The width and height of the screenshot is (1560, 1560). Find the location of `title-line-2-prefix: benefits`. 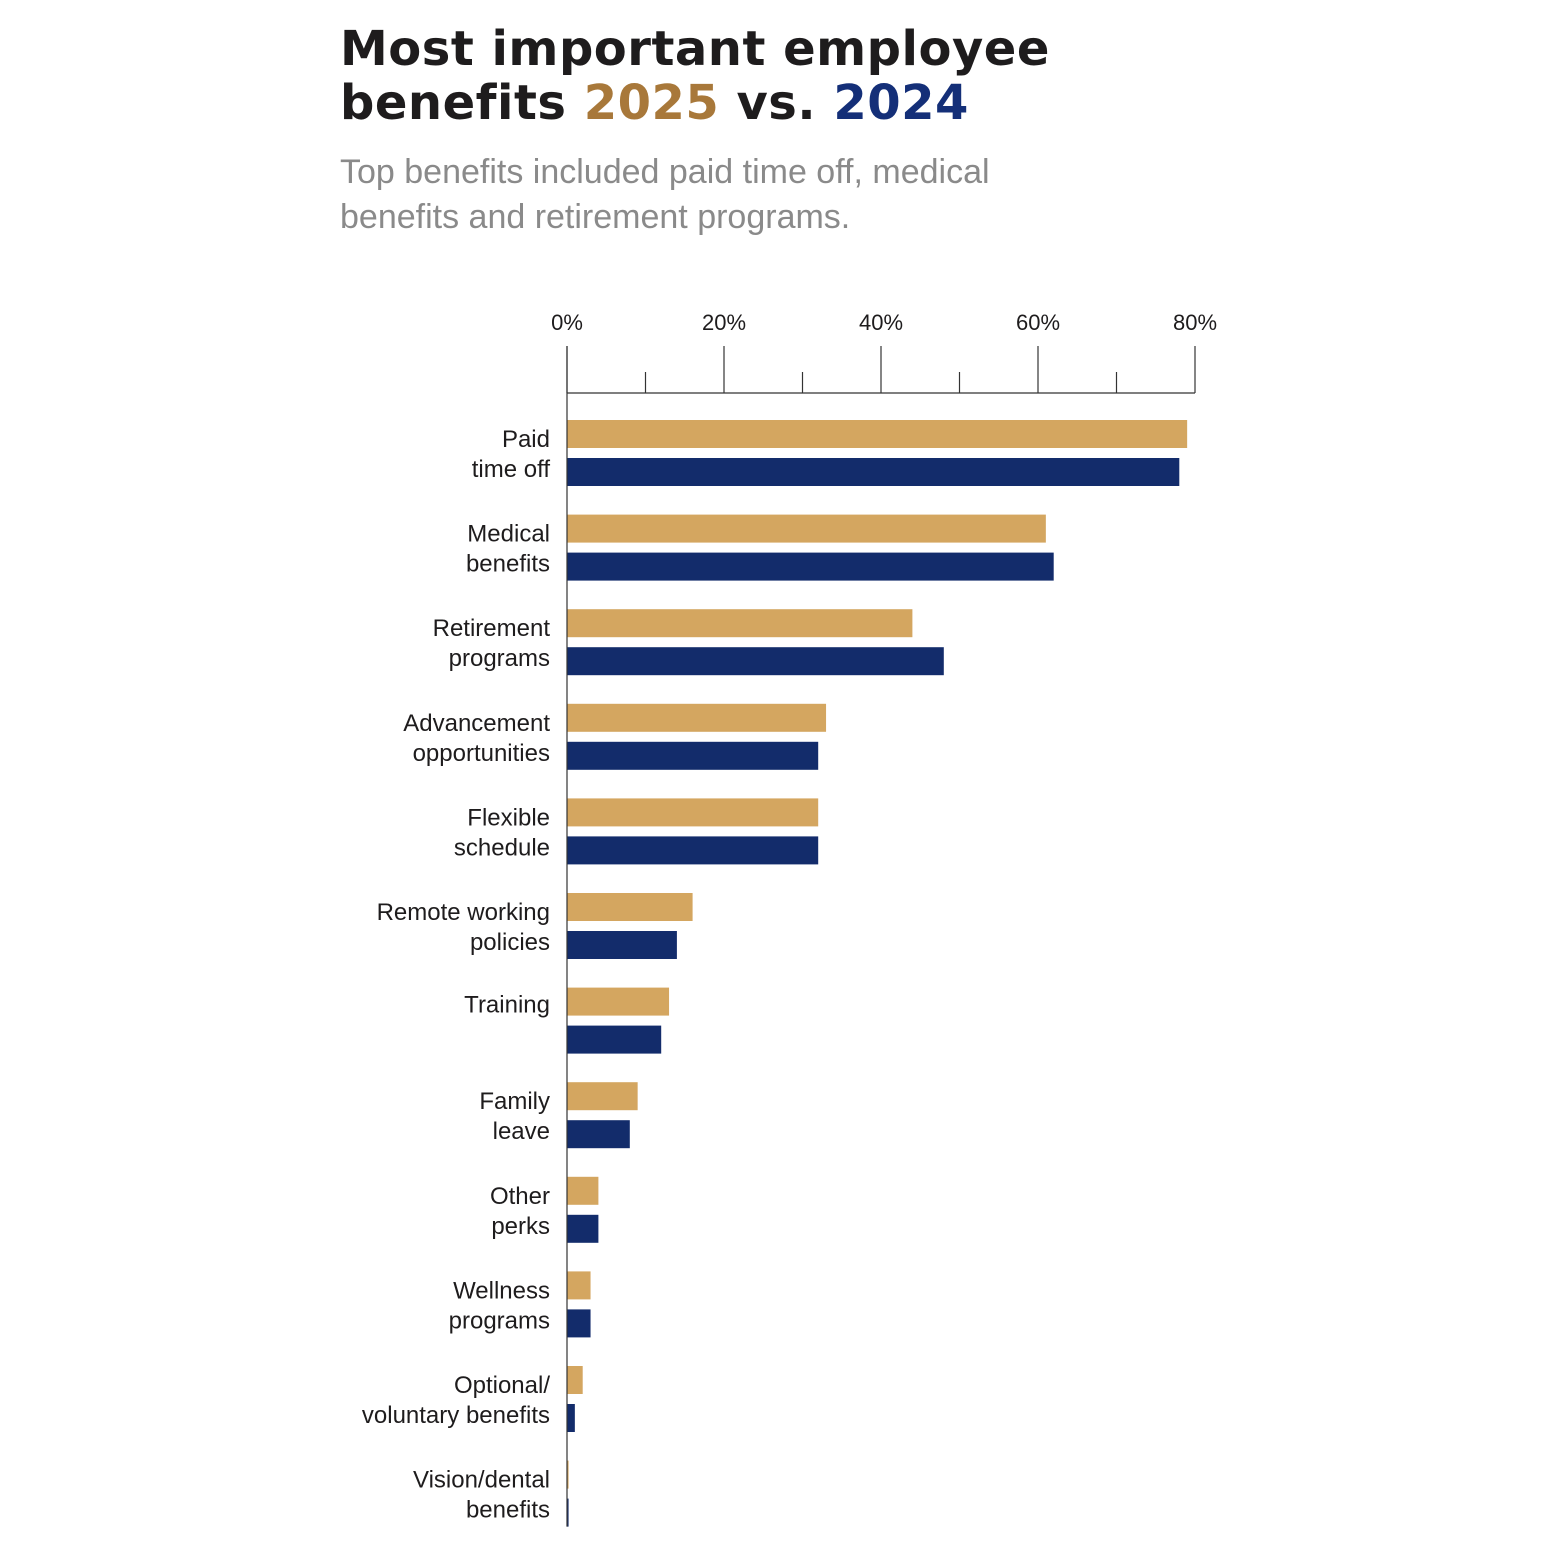

title-line-2-prefix: benefits is located at coordinates (462, 103).